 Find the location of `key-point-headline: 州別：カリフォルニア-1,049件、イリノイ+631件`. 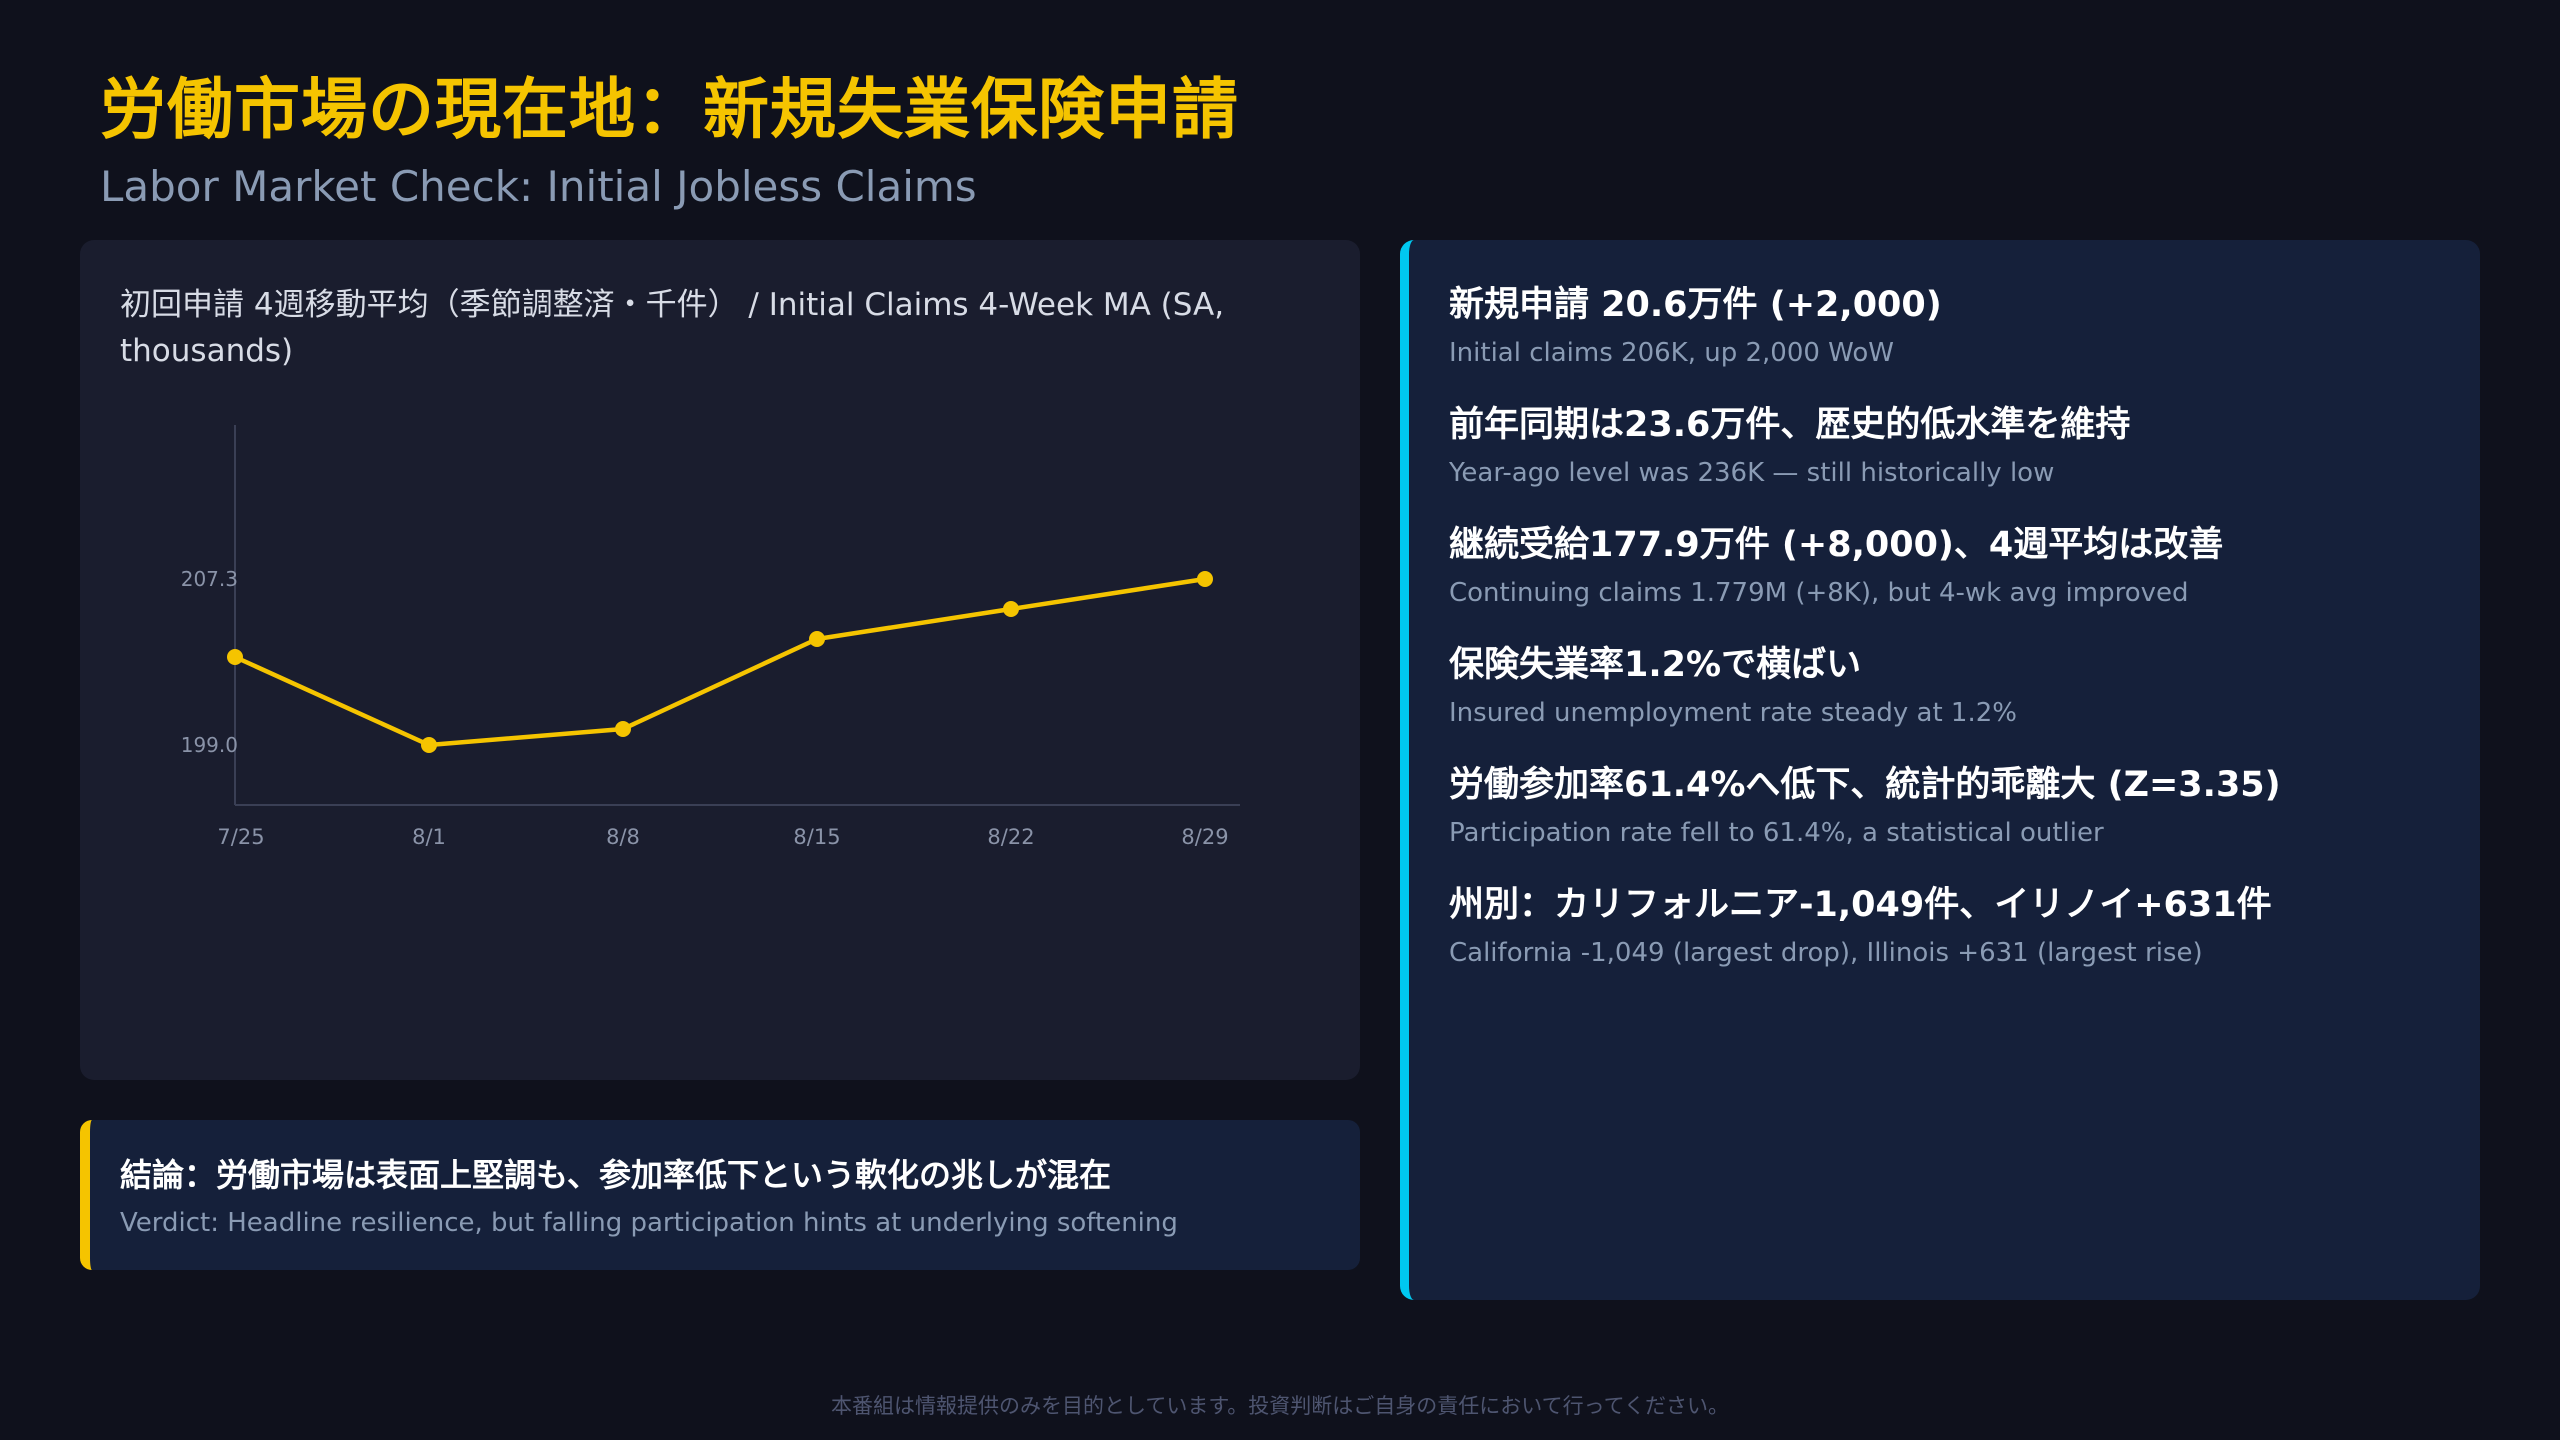

key-point-headline: 州別：カリフォルニア-1,049件、イリノイ+631件 is located at coordinates (1860, 905).